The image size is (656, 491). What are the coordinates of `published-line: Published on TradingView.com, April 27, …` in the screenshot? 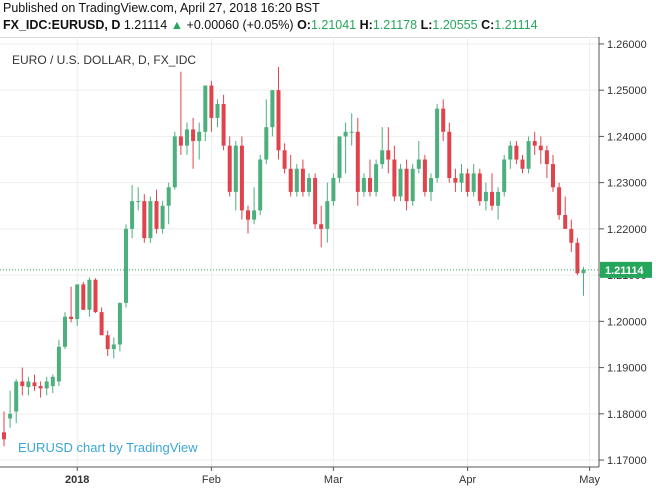 It's located at (161, 8).